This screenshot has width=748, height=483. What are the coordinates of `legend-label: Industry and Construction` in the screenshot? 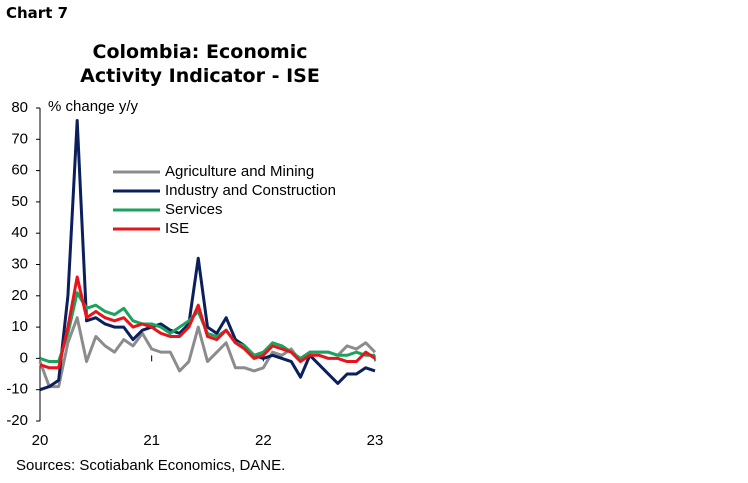 It's located at (250, 190).